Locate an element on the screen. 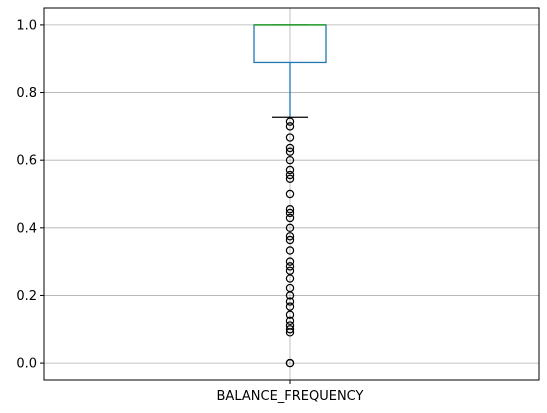 The width and height of the screenshot is (547, 413). y-tick-label: 0.8 is located at coordinates (26, 93).